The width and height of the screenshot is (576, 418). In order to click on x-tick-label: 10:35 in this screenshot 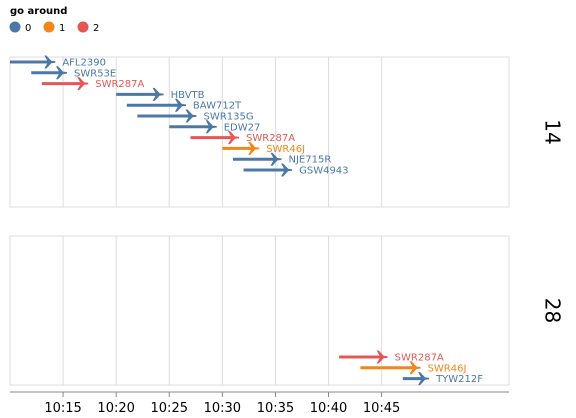, I will do `click(275, 408)`.